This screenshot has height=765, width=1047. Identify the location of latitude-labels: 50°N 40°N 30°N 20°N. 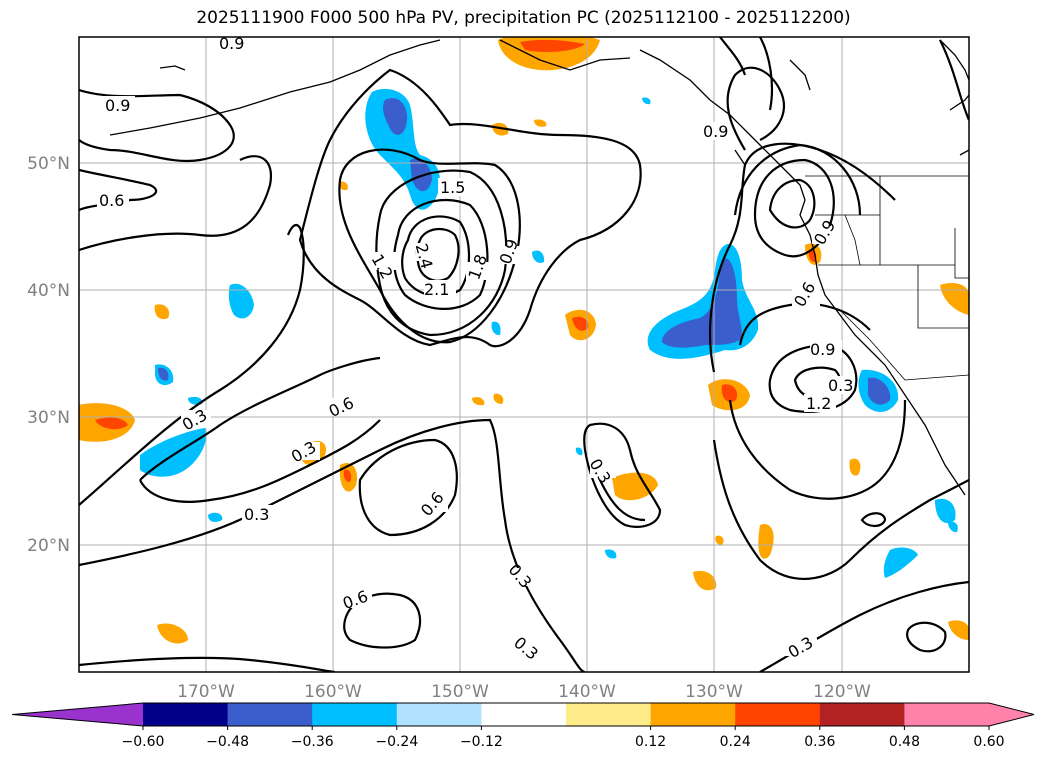
(48, 355).